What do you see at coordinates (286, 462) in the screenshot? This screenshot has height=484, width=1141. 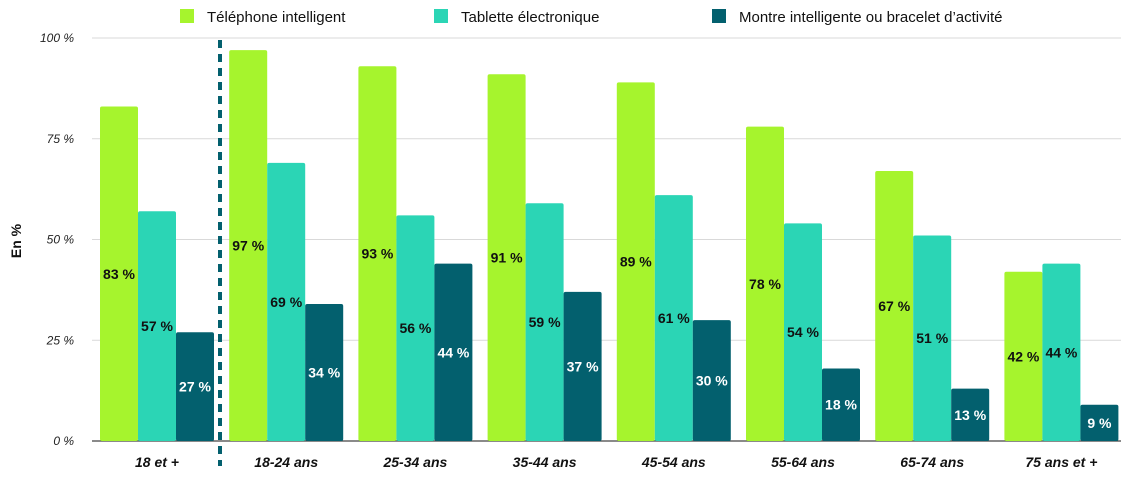 I see `x-tick-label: 18-24 ans` at bounding box center [286, 462].